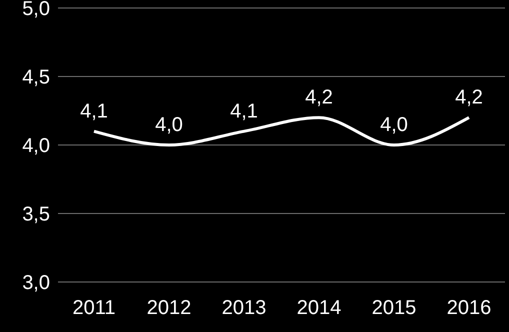 This screenshot has height=332, width=509. What do you see at coordinates (469, 308) in the screenshot?
I see `x-tick-label: 2016` at bounding box center [469, 308].